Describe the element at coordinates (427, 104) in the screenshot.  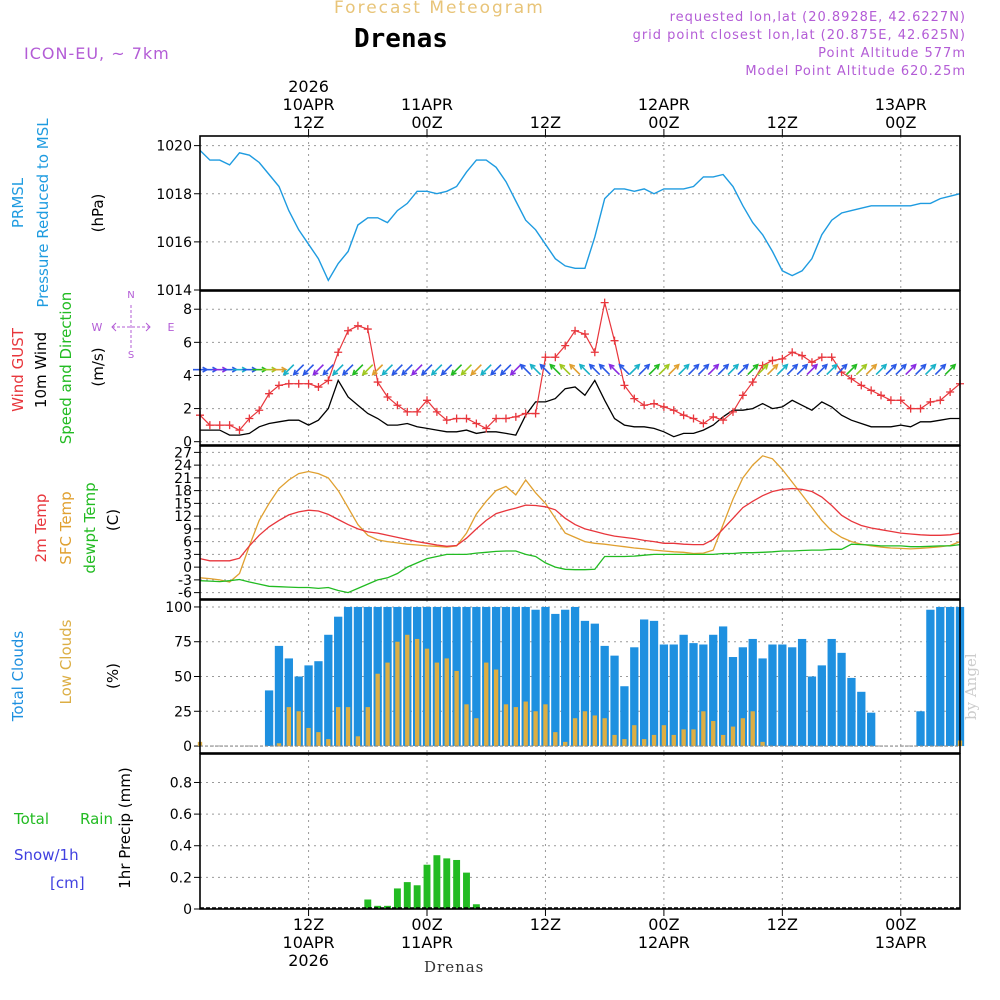
I see `time-label-top: 11APR` at that location.